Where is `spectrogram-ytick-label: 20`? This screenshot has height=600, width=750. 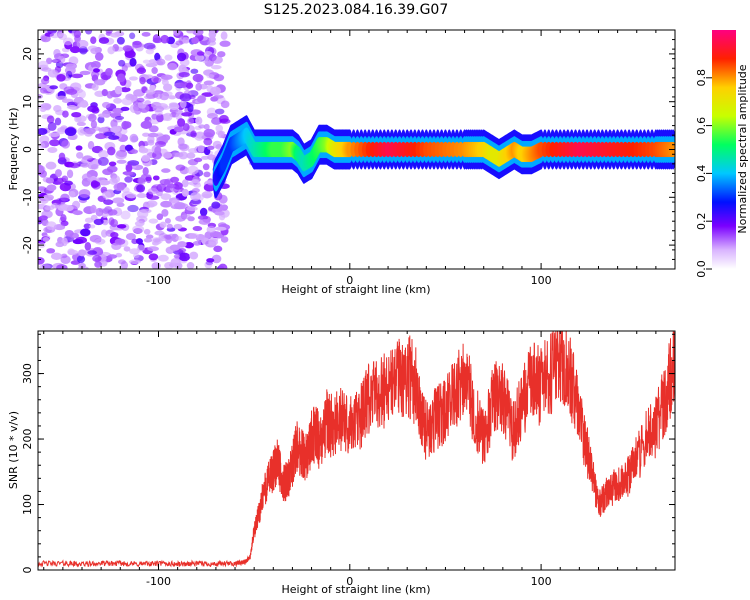 spectrogram-ytick-label: 20 is located at coordinates (27, 54).